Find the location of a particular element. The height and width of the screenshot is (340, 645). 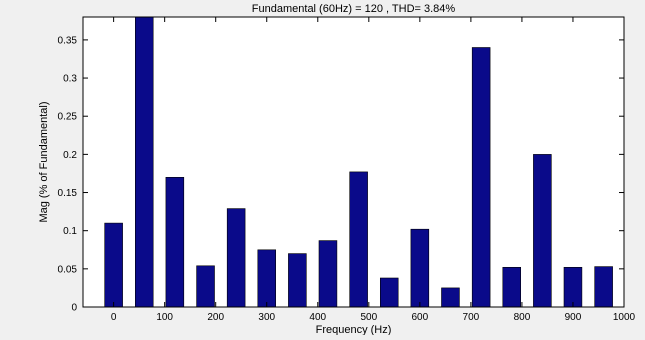

x-tick-label: 0 is located at coordinates (114, 317).